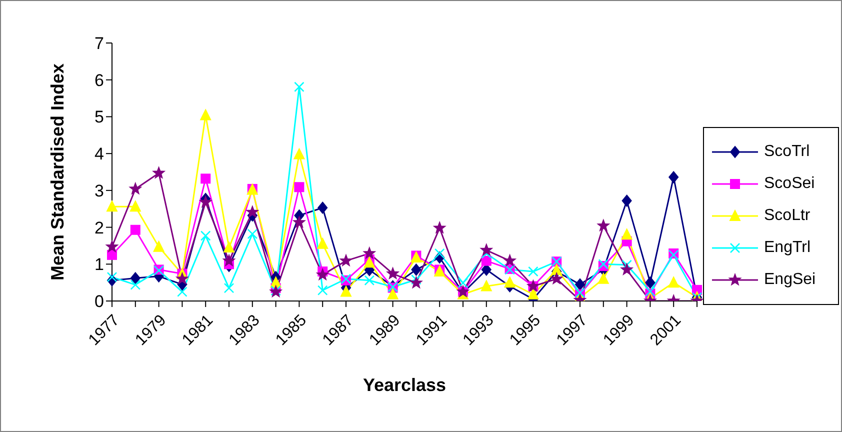  I want to click on legend-label: ScoTrl, so click(787, 152).